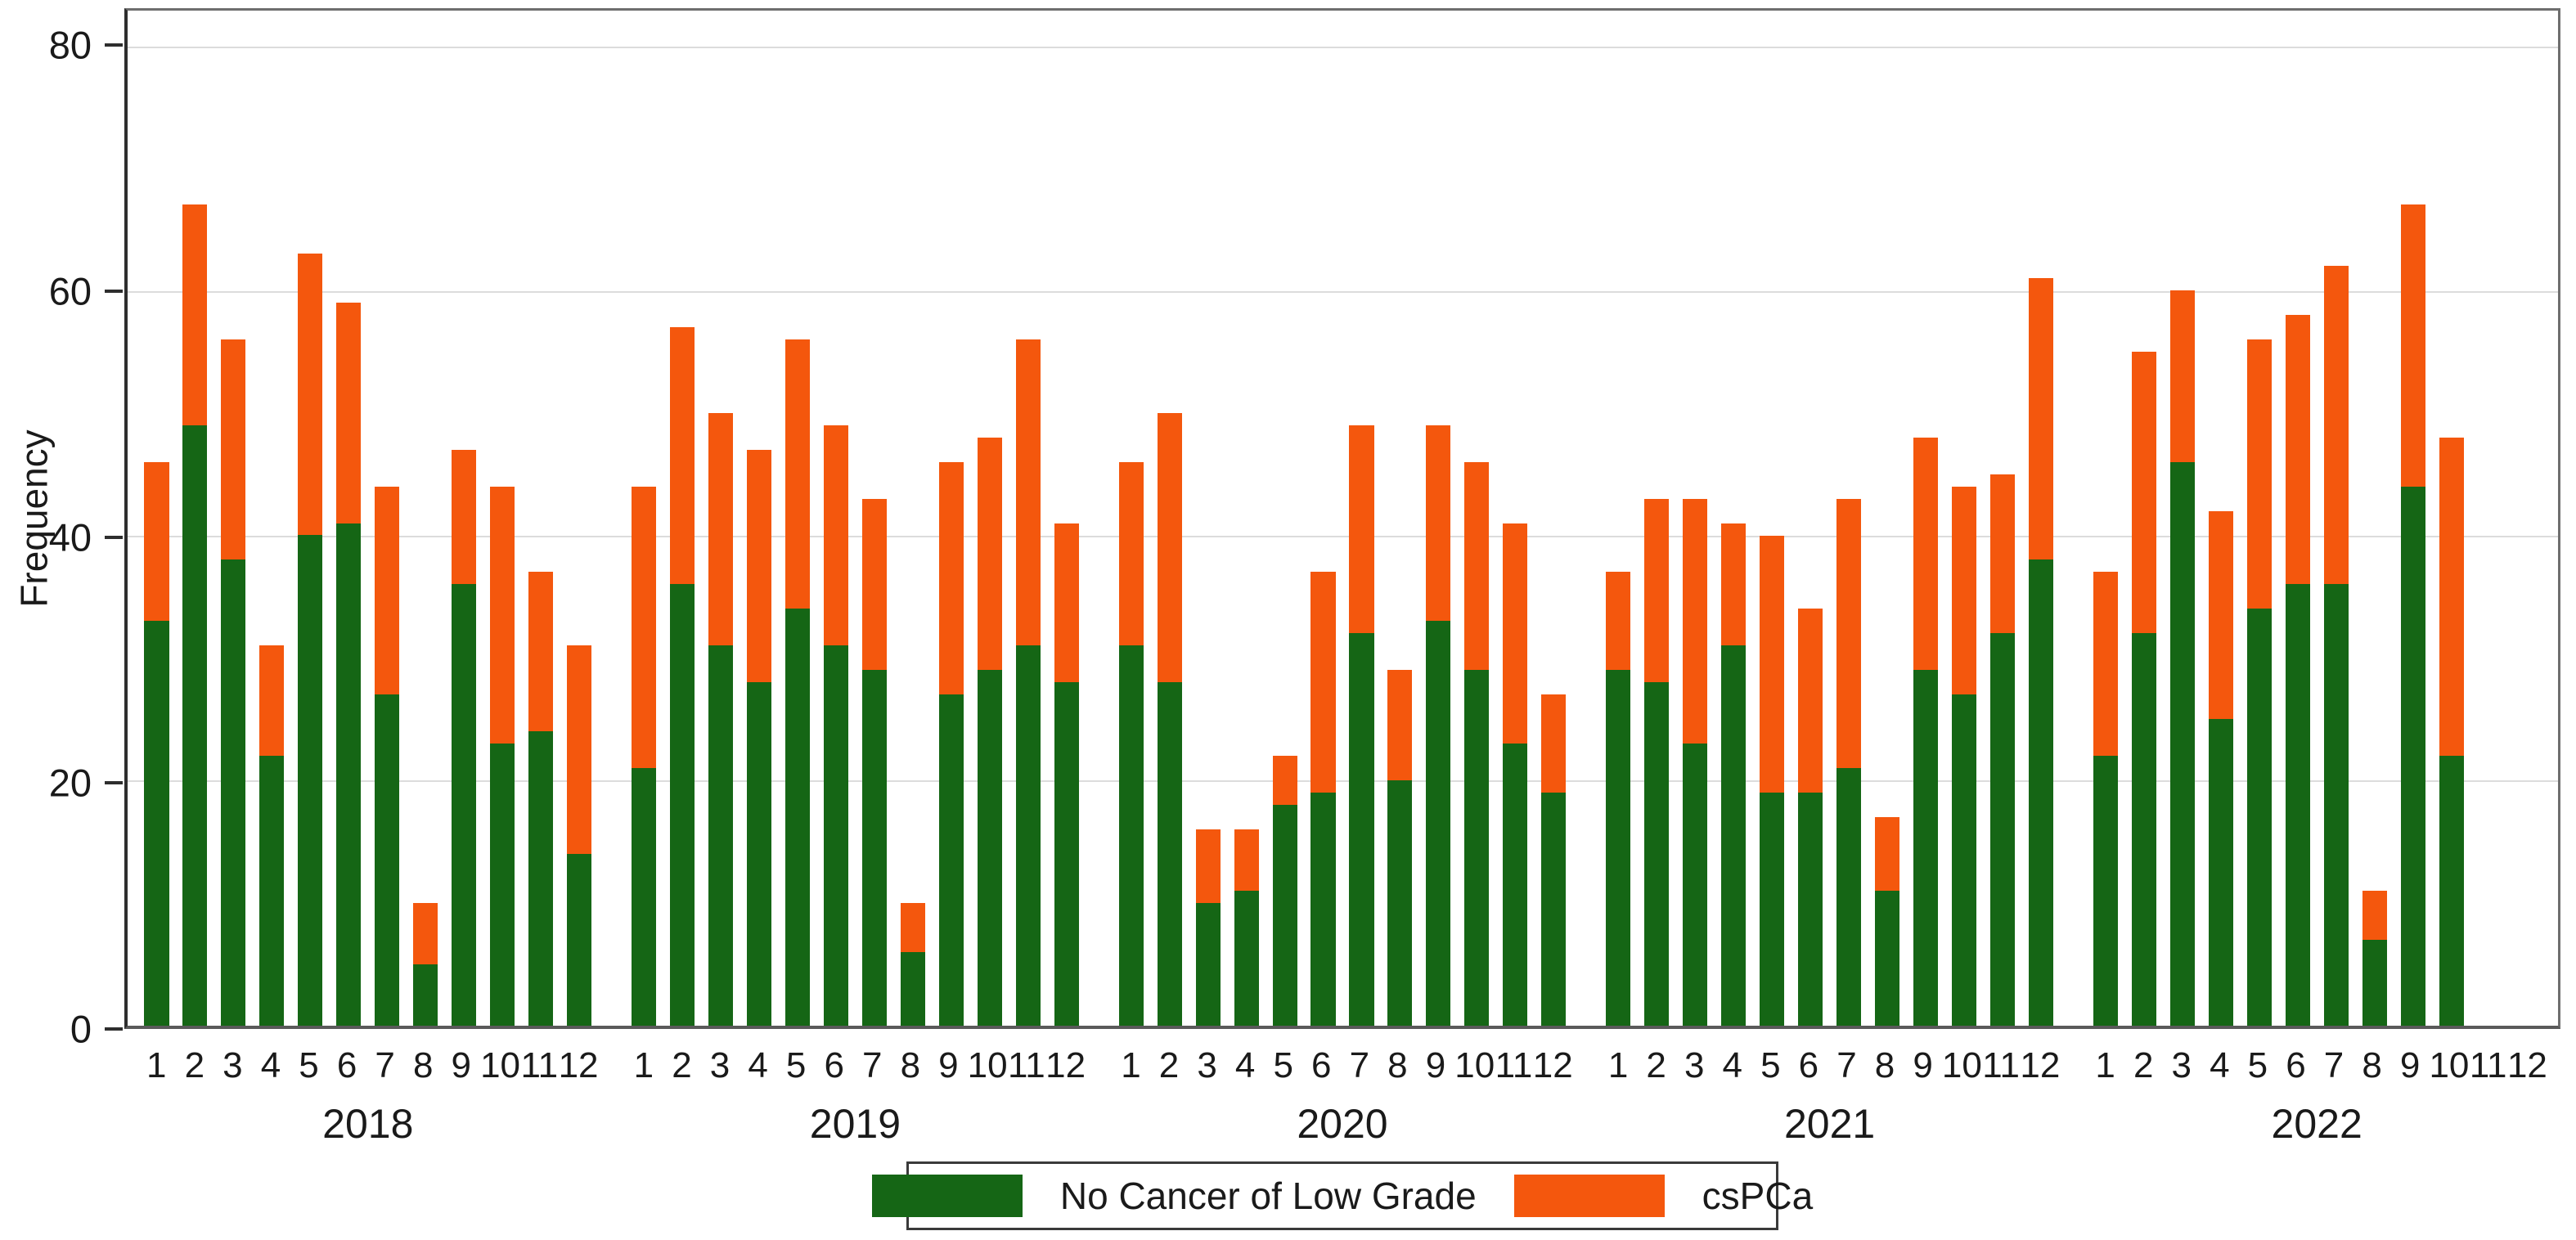  What do you see at coordinates (987, 1065) in the screenshot?
I see `month-label-2019-10: 10` at bounding box center [987, 1065].